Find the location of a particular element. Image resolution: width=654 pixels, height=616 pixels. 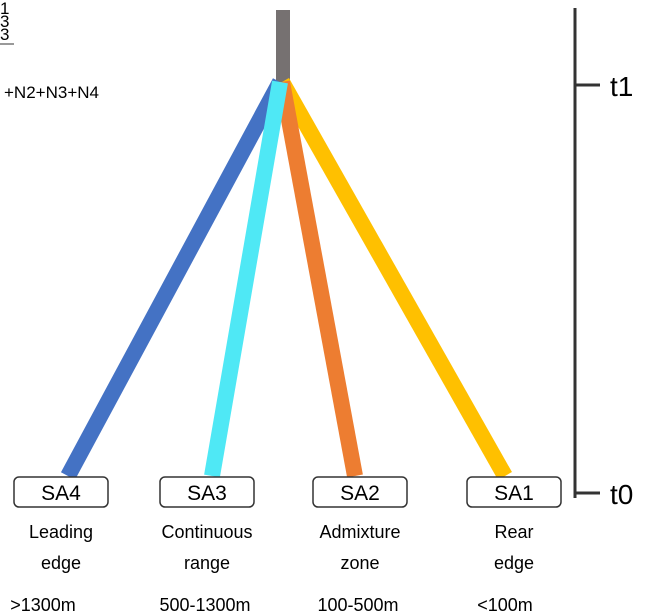

description-sa1-line1: Rear is located at coordinates (513, 532).